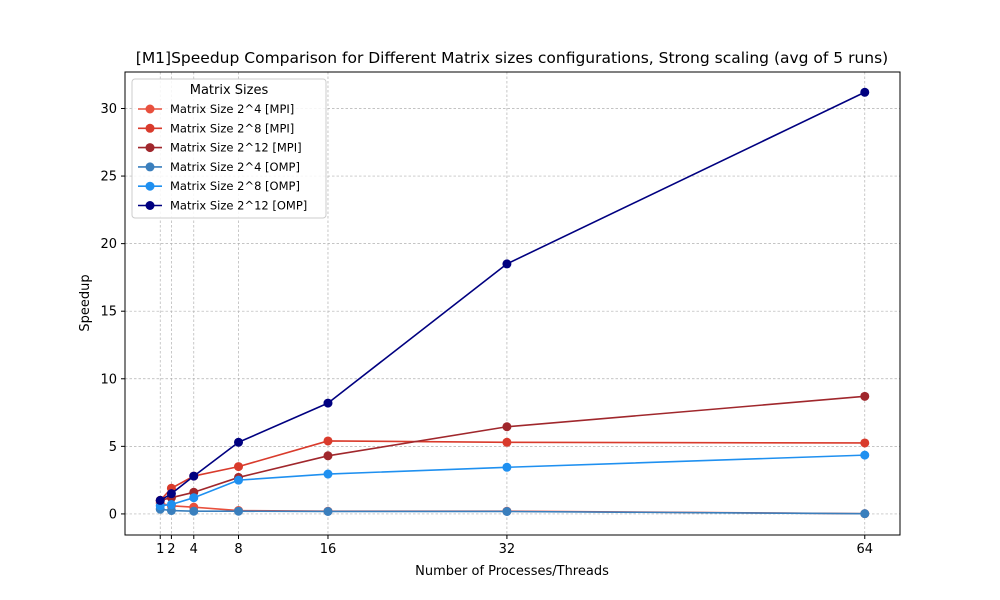 The width and height of the screenshot is (1000, 600). What do you see at coordinates (236, 148) in the screenshot?
I see `legend-label: Matrix Size 2^12 [MPI]` at bounding box center [236, 148].